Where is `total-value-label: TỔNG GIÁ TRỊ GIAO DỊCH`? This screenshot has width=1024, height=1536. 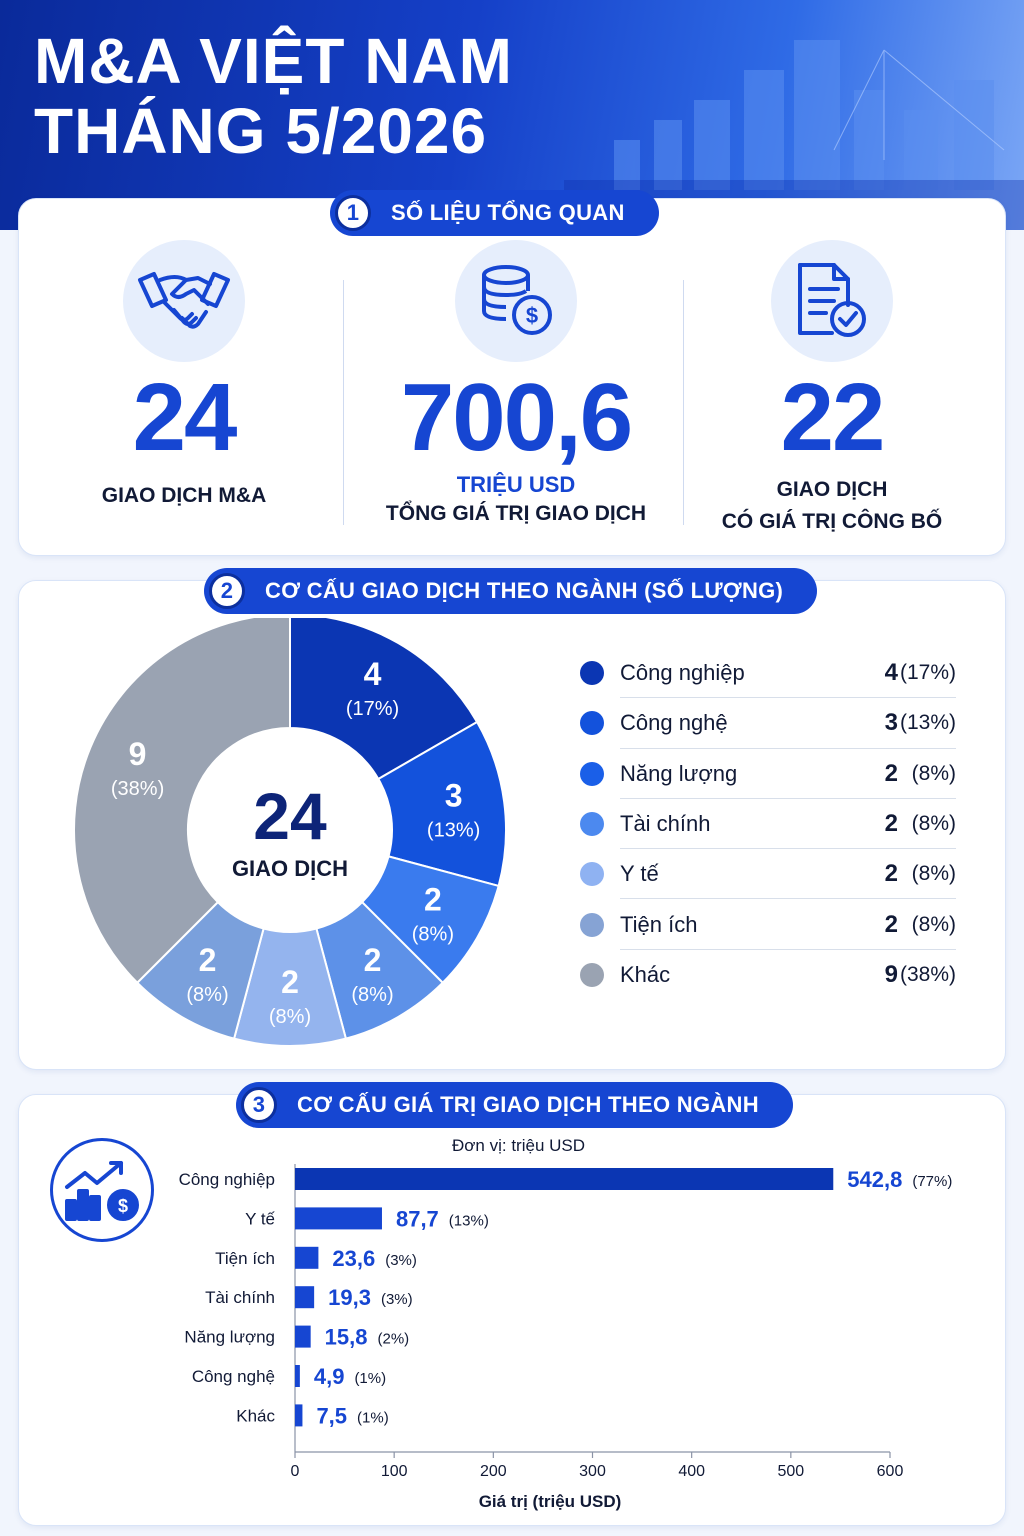
total-value-label: TỔNG GIÁ TRỊ GIAO DỊCH is located at coordinates (516, 513).